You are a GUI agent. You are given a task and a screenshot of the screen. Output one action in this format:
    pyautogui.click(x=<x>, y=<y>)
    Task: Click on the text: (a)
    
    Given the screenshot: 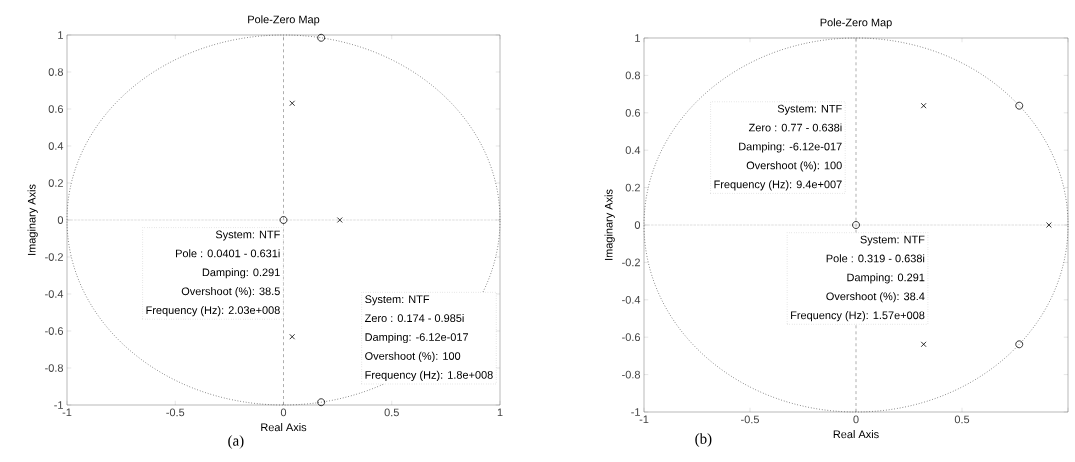 What is the action you would take?
    pyautogui.click(x=236, y=442)
    